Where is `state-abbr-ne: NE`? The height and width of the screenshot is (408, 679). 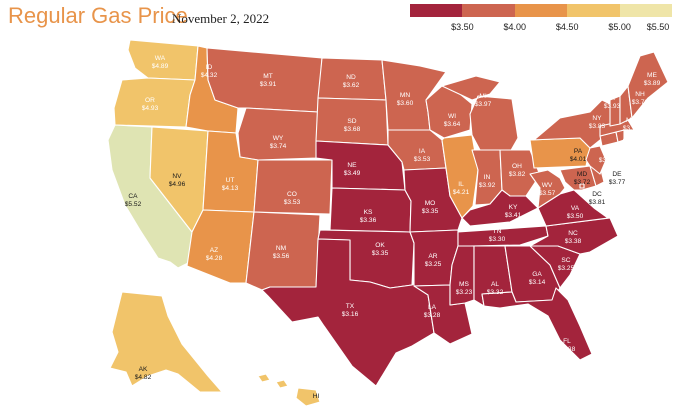 state-abbr-ne: NE is located at coordinates (352, 165).